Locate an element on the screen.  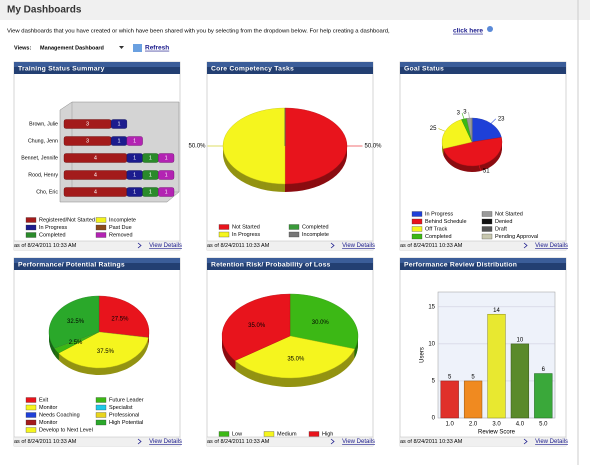
legend-label: Removed is located at coordinates (121, 235).